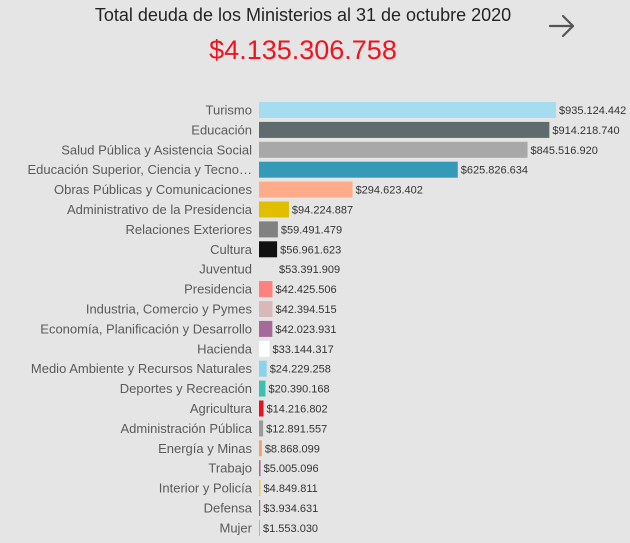 The height and width of the screenshot is (543, 630). I want to click on category-label: Deportes y Recreación, so click(186, 388).